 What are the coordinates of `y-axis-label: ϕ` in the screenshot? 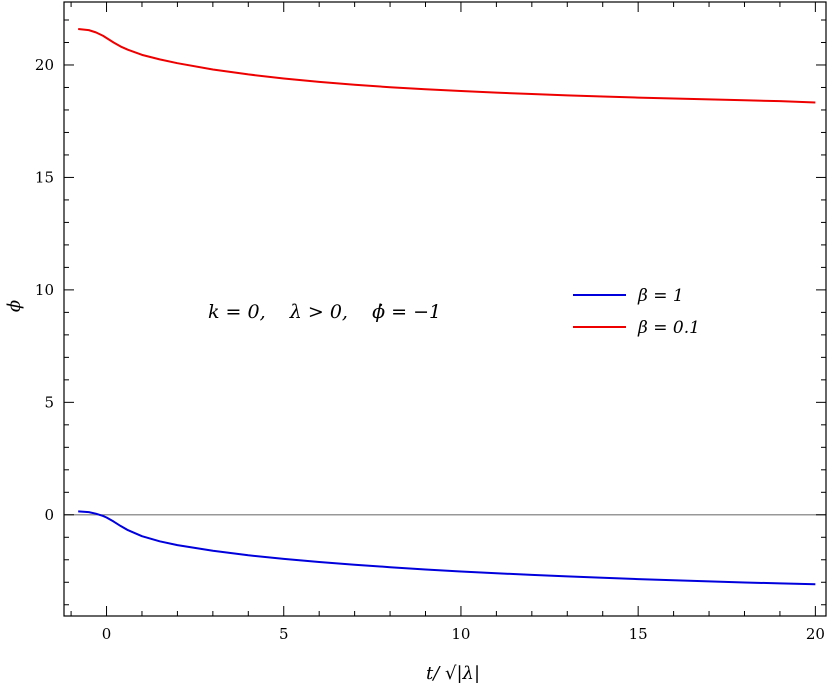 It's located at (14, 306).